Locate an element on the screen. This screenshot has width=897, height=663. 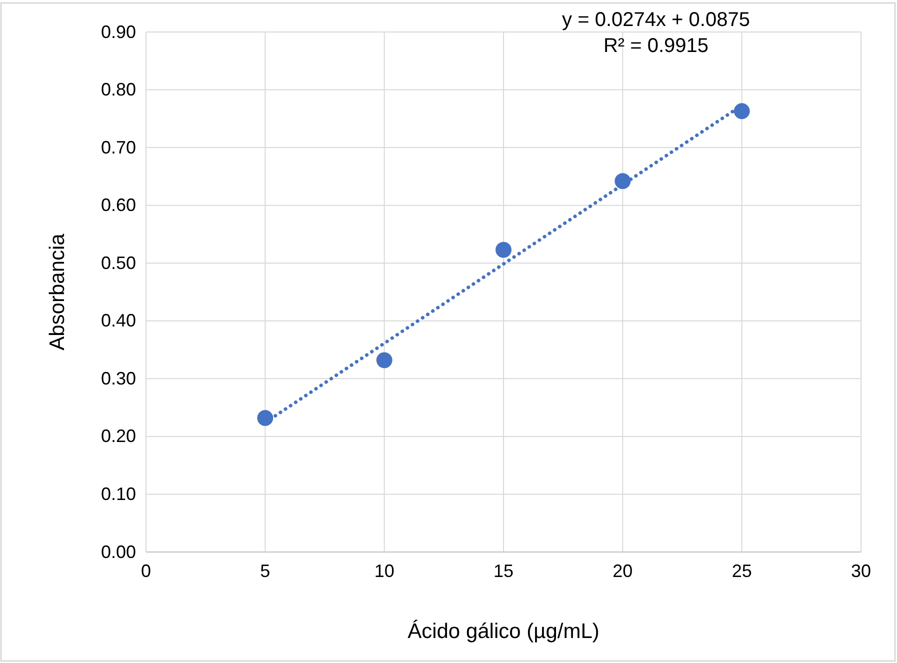
y-tick-label: 0.10 is located at coordinates (118, 494).